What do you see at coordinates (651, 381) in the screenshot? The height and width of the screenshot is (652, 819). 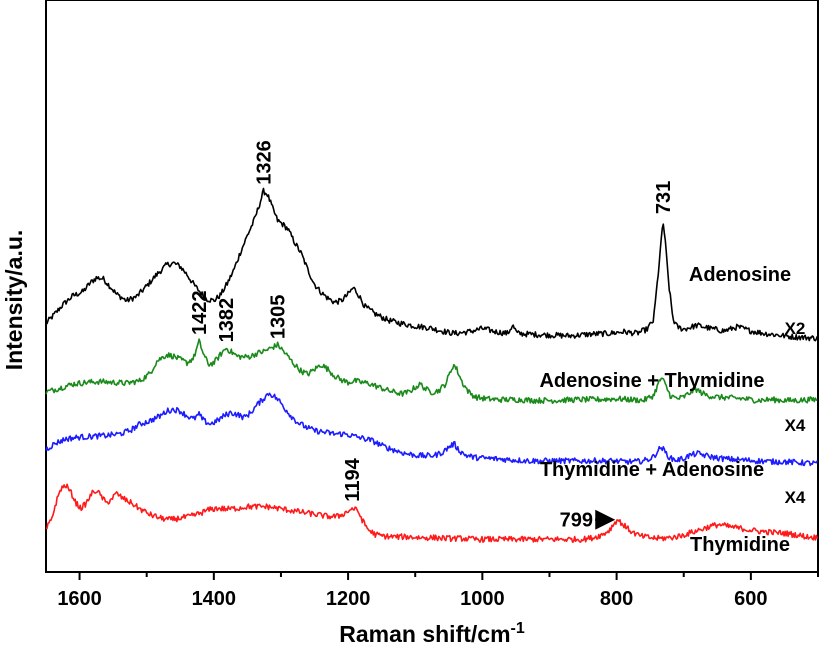 I see `series-name-label: Adenosine + Thymidine` at bounding box center [651, 381].